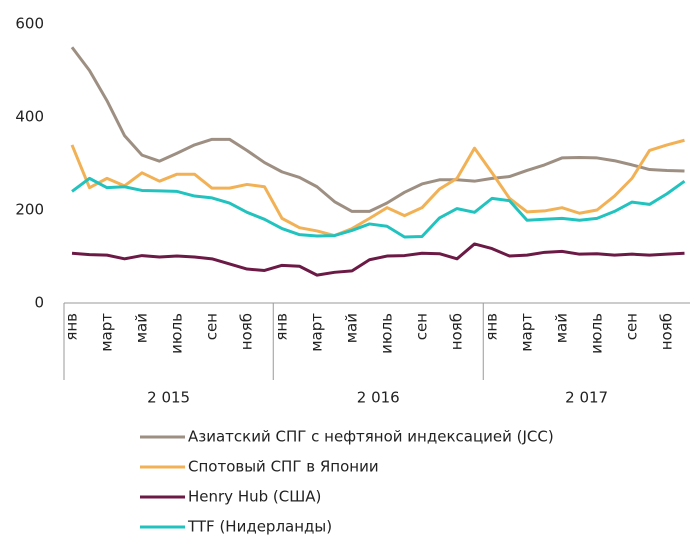  I want to click on group-label: 2 015, so click(168, 398).